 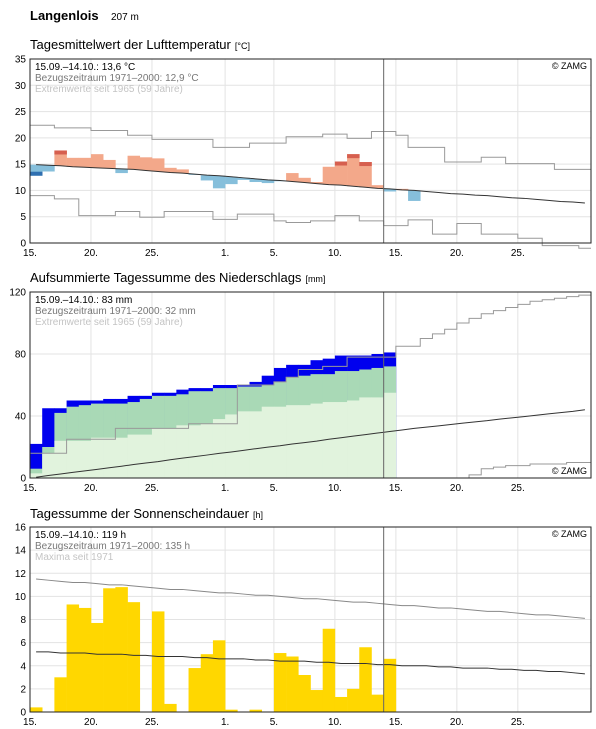 What do you see at coordinates (315, 279) in the screenshot?
I see `precipitation-unit: [mm]` at bounding box center [315, 279].